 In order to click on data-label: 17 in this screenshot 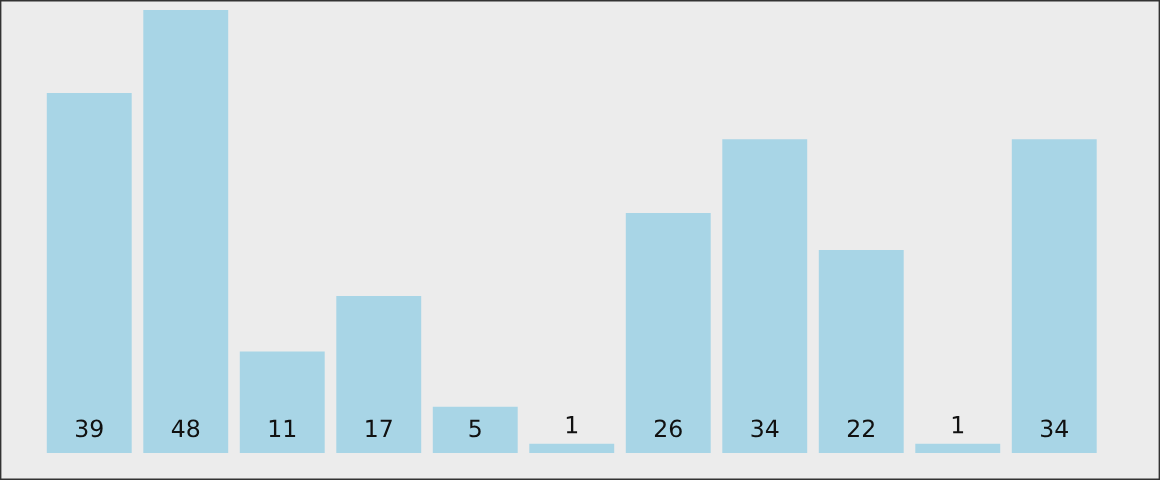, I will do `click(379, 428)`.